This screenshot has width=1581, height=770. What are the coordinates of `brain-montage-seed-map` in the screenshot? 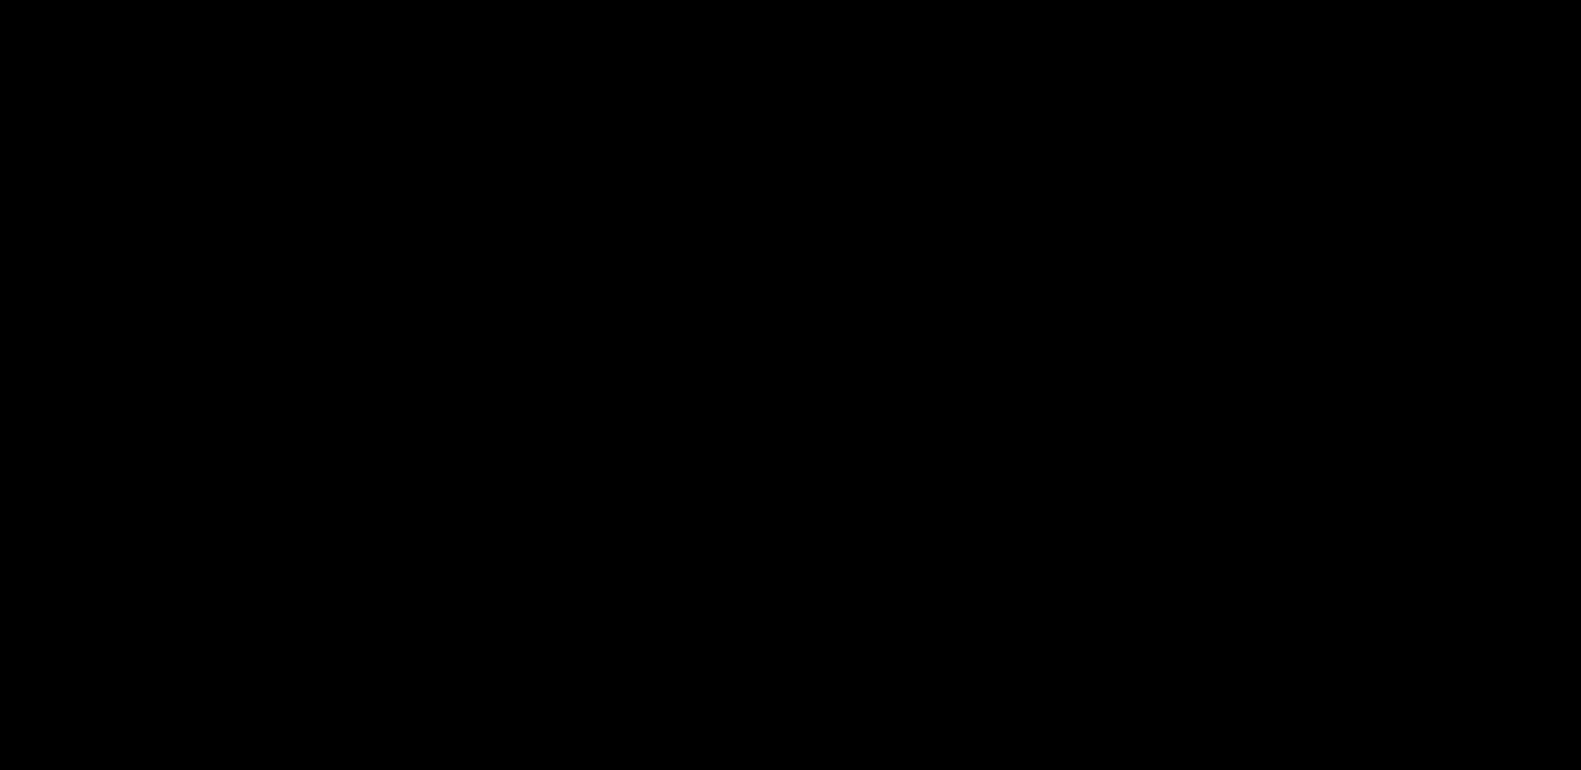 It's located at (1187, 656).